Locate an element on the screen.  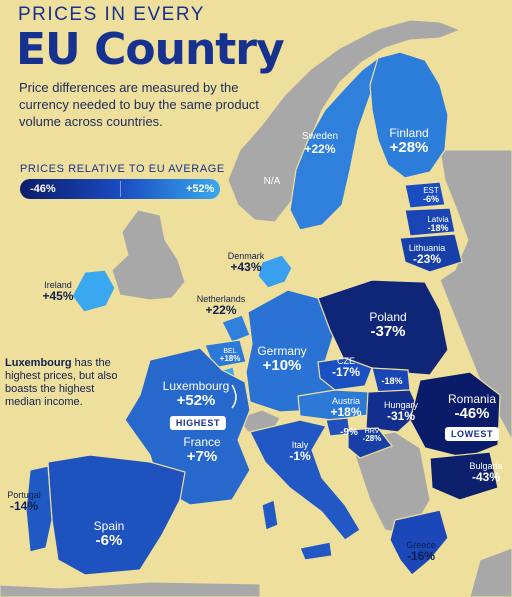
lithuania-shape is located at coordinates (431, 253).